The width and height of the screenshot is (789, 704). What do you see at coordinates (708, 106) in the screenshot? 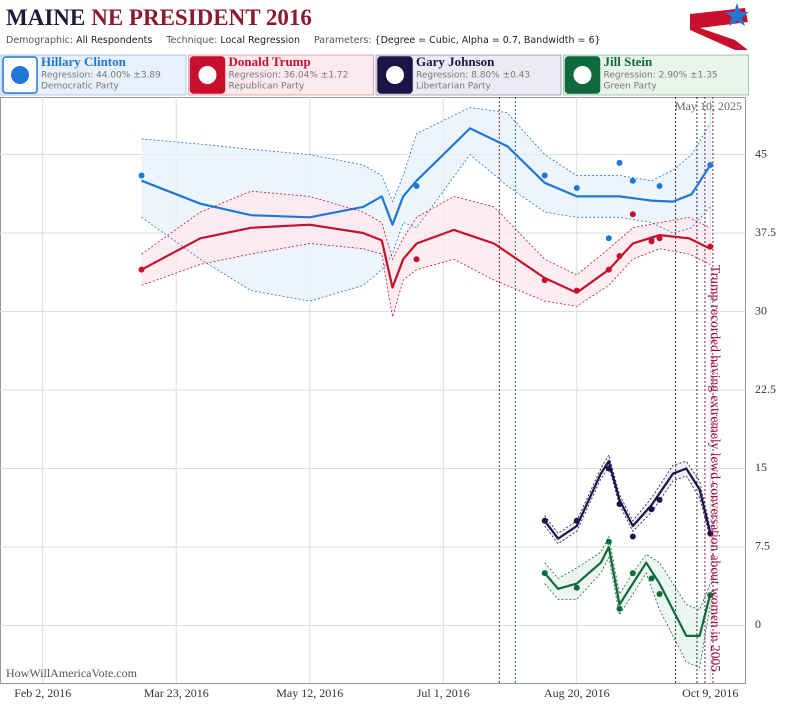
I see `date-stamp: May 10, 2025` at bounding box center [708, 106].